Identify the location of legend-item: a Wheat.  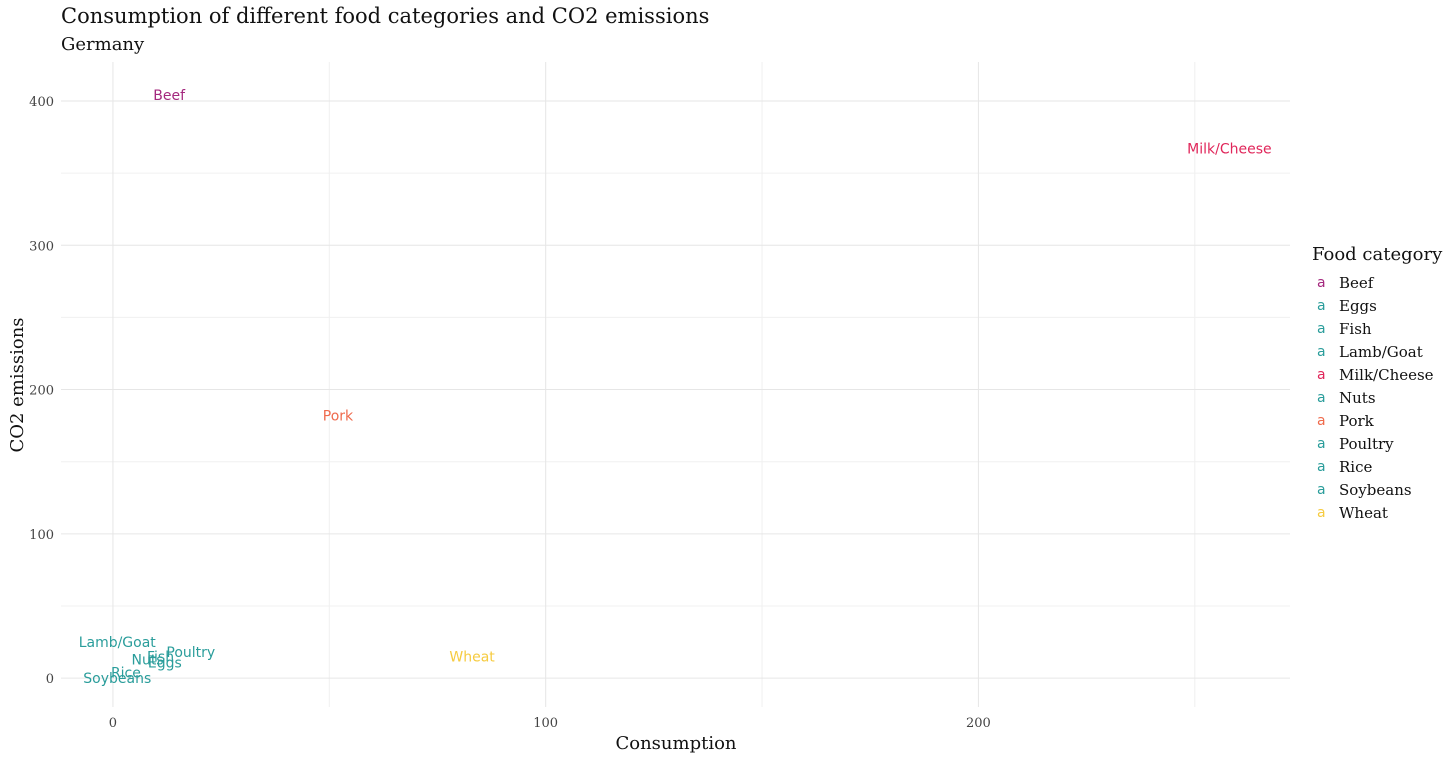
(1377, 512).